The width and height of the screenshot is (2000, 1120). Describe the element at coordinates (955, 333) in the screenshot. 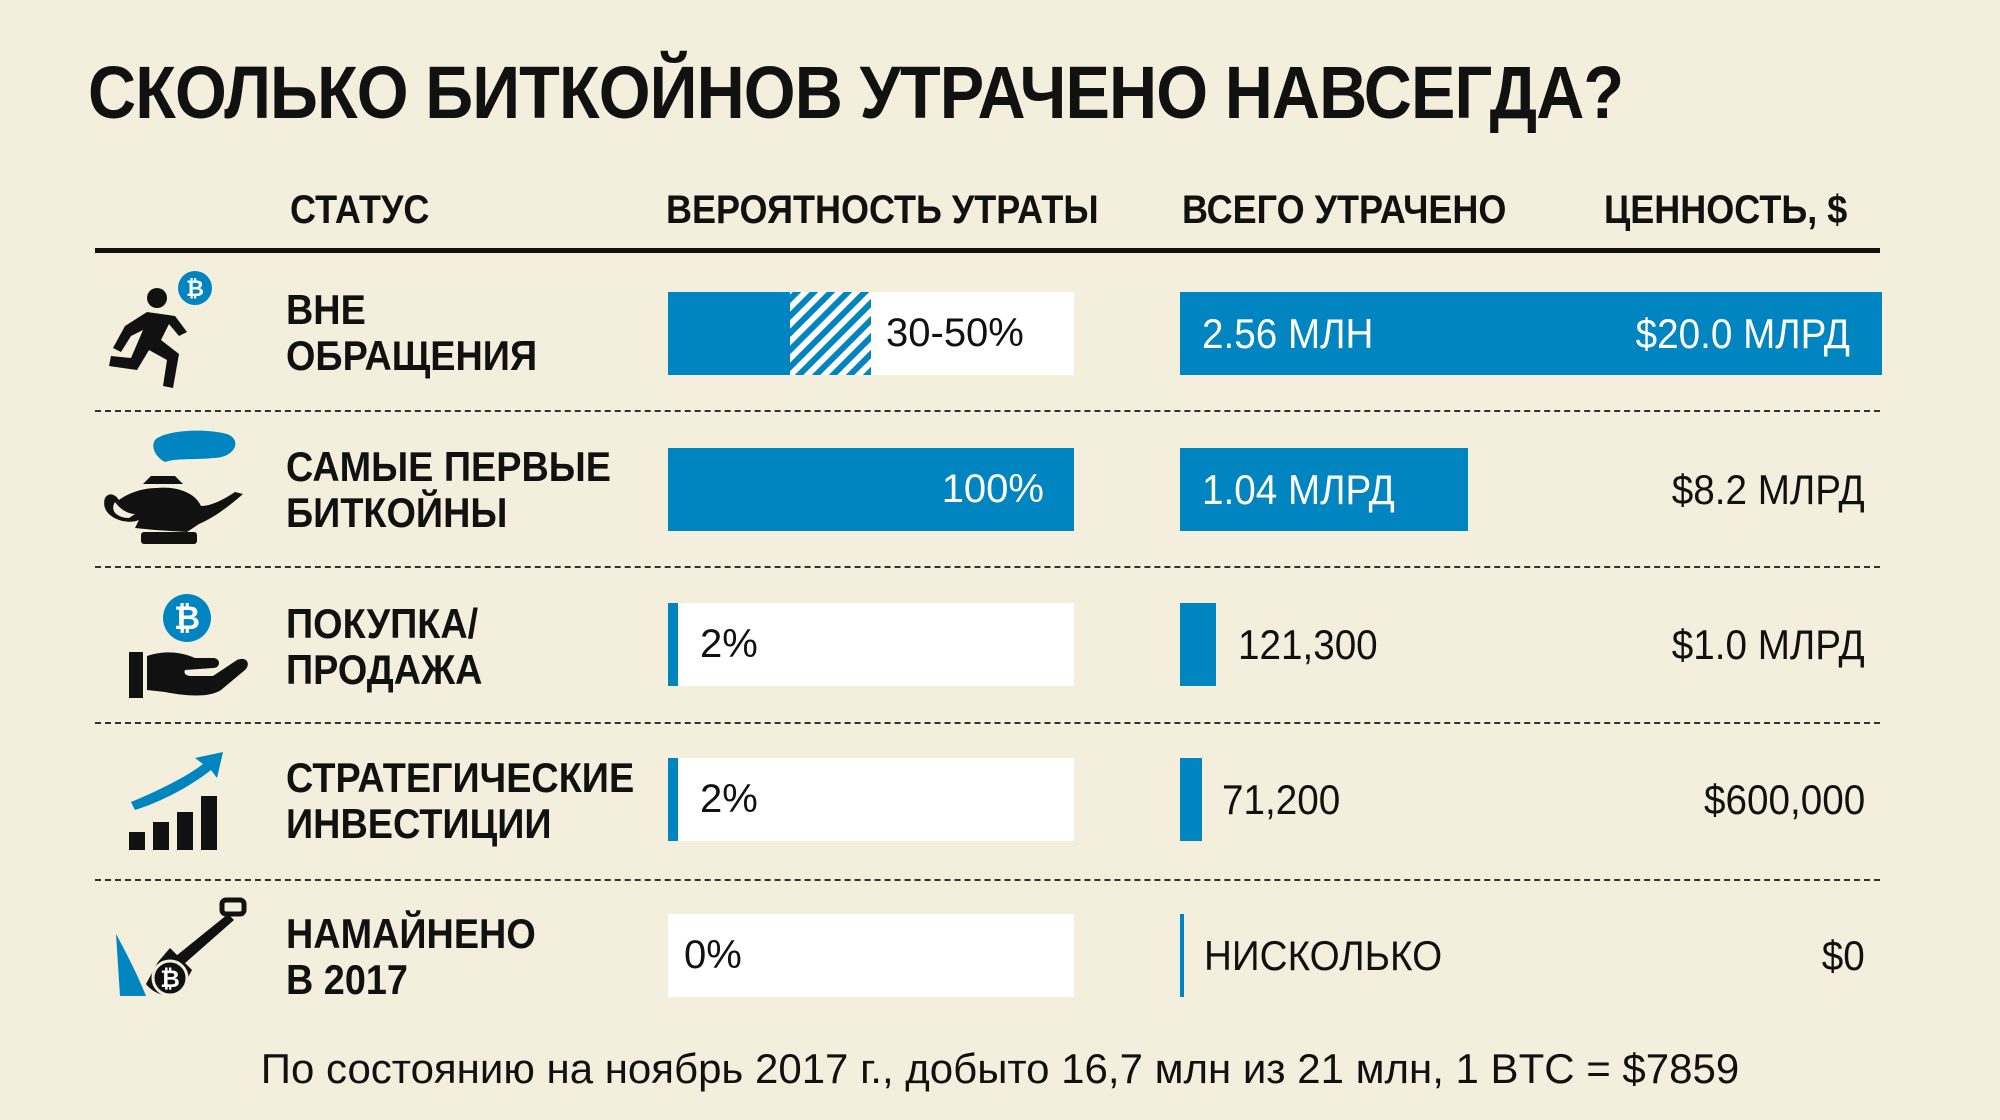

I see `probability-label: 30-50%` at that location.